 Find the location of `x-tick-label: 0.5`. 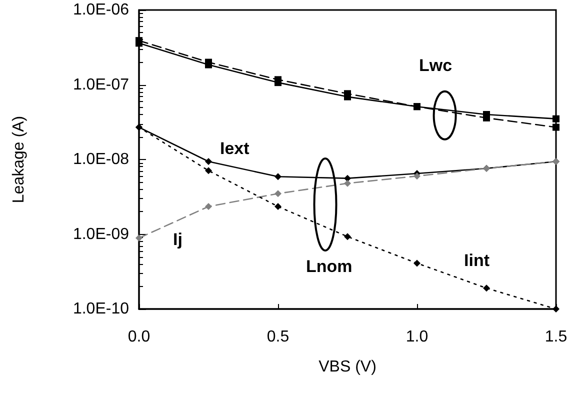

x-tick-label: 0.5 is located at coordinates (278, 337).